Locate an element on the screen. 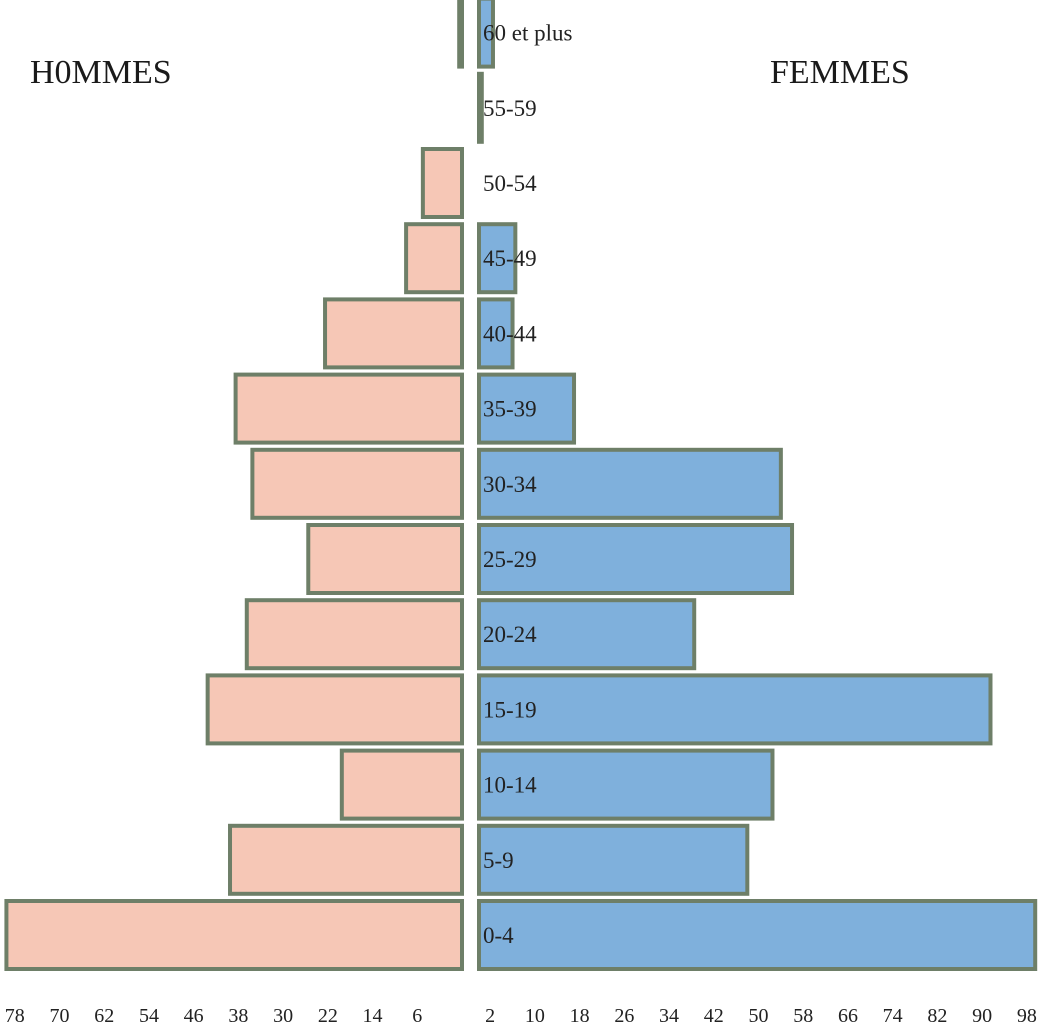 This screenshot has height=1031, width=1050. age-label-20-24: 20-24 is located at coordinates (510, 634).